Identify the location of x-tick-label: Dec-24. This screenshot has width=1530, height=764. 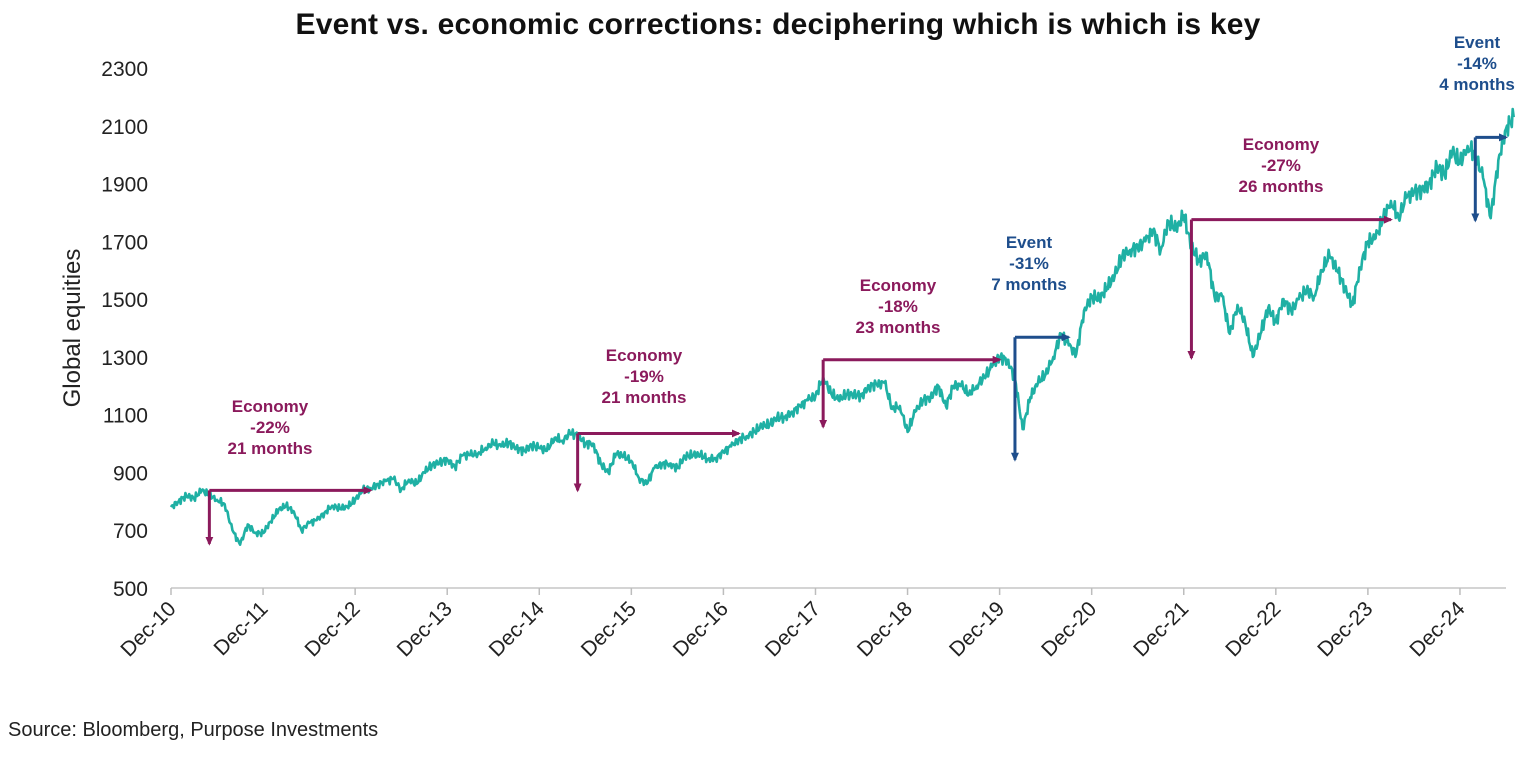
(1437, 629).